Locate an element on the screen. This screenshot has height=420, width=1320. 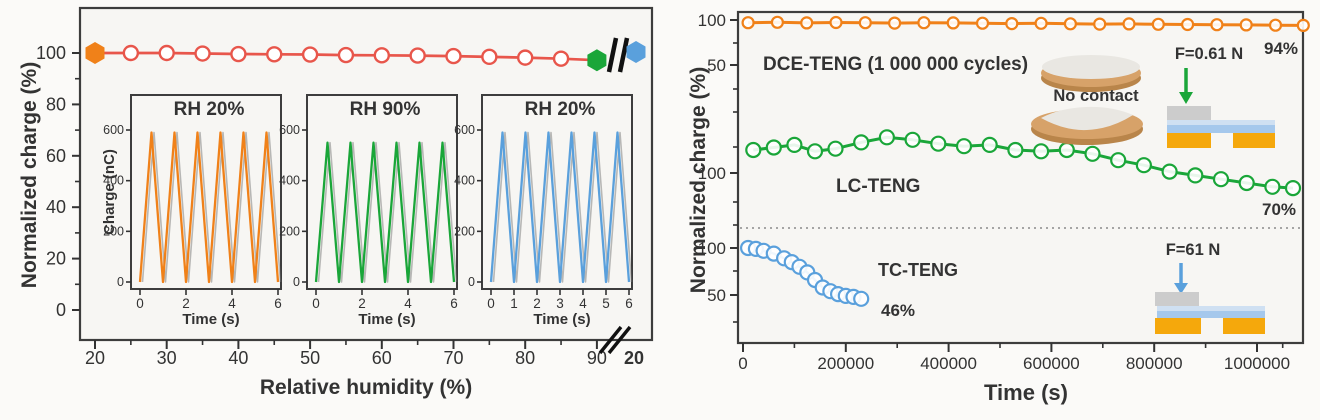
left-y-tick-label: 0 is located at coordinates (61, 310).